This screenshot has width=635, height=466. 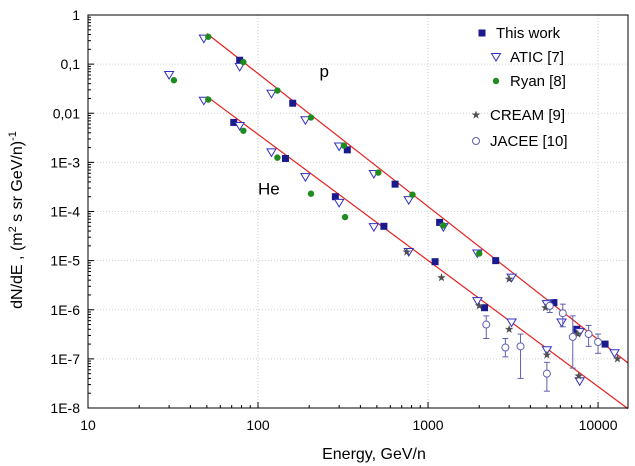 What do you see at coordinates (537, 57) in the screenshot?
I see `legend-label-atic: ATIC [7]` at bounding box center [537, 57].